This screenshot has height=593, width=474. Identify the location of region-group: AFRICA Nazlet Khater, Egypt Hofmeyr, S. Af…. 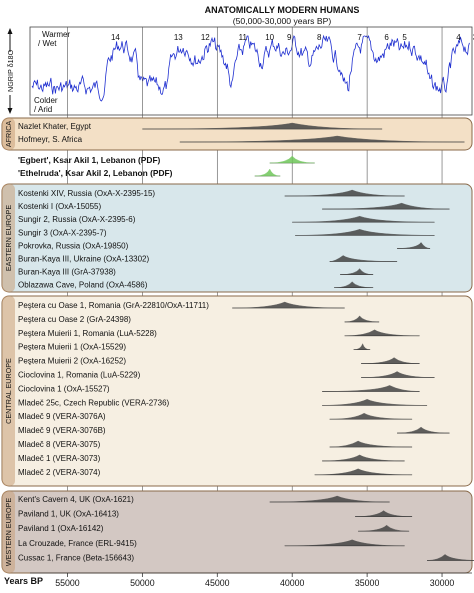
(237, 134).